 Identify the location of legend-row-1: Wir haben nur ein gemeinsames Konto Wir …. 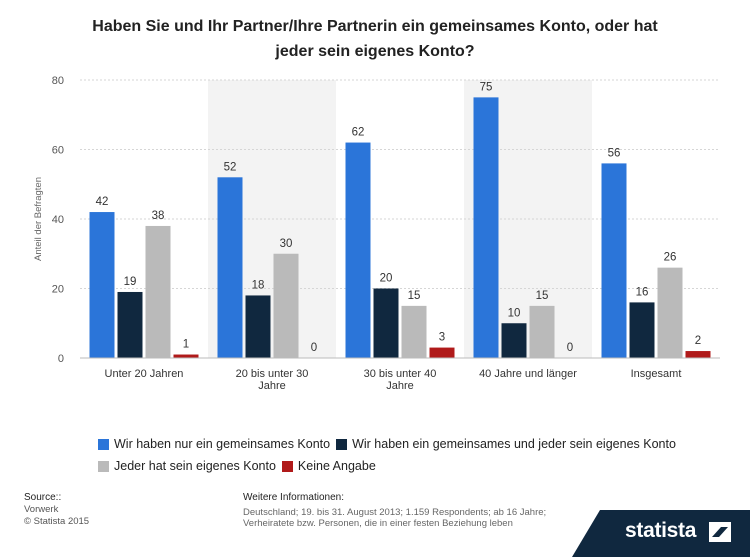
(398, 444).